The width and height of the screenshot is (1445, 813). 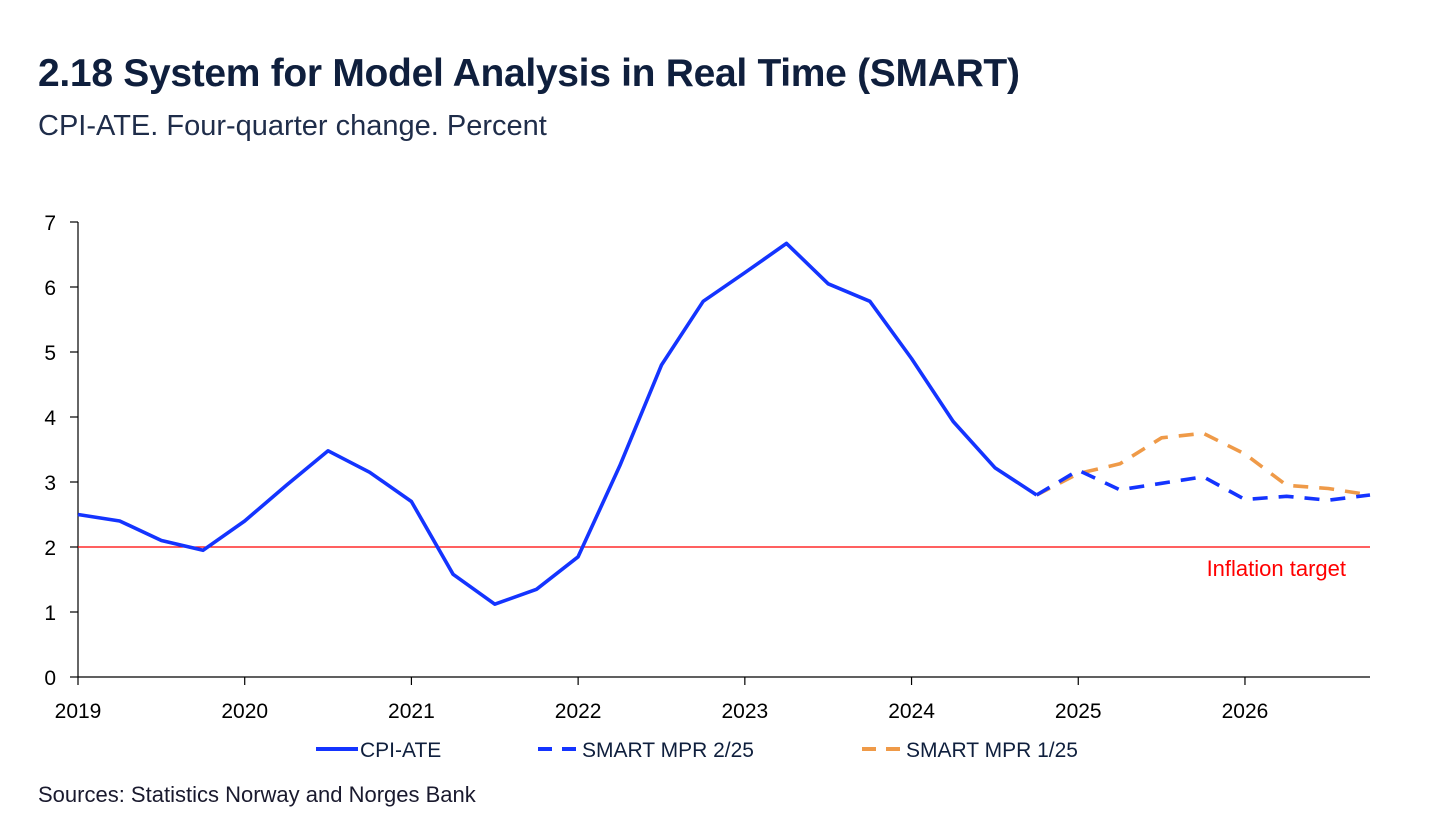 I want to click on y-tick-label: 5, so click(x=50, y=353).